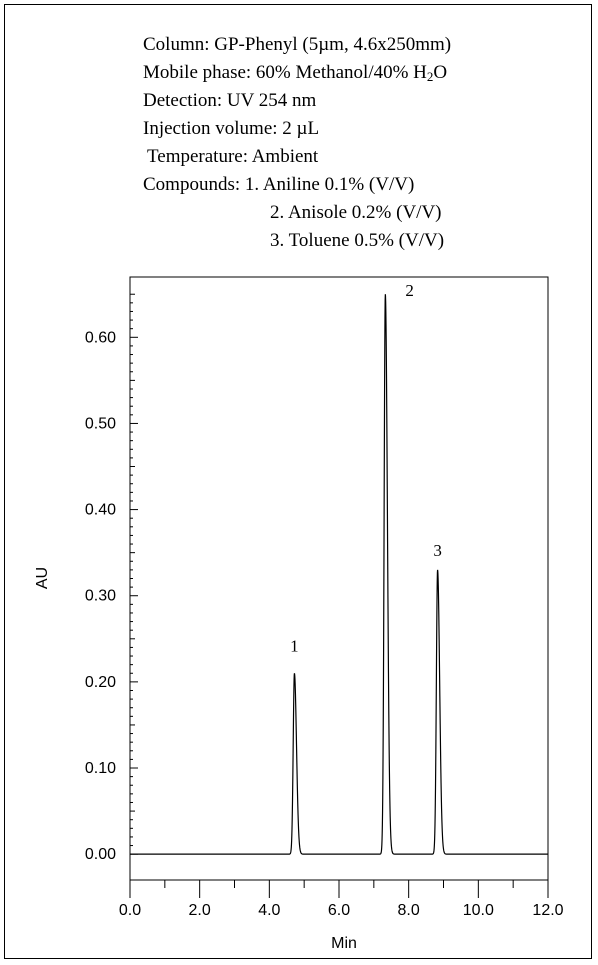  Describe the element at coordinates (437, 550) in the screenshot. I see `peak-label-3: 3` at that location.